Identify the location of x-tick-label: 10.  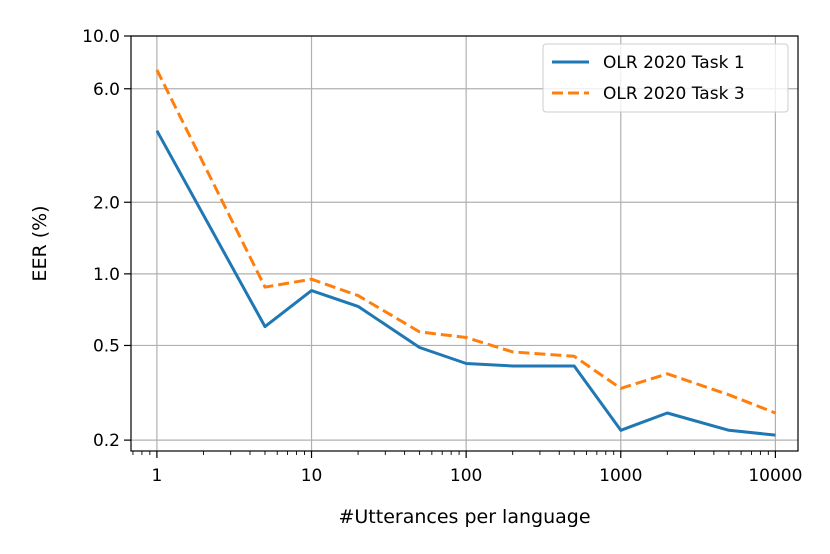
(312, 476).